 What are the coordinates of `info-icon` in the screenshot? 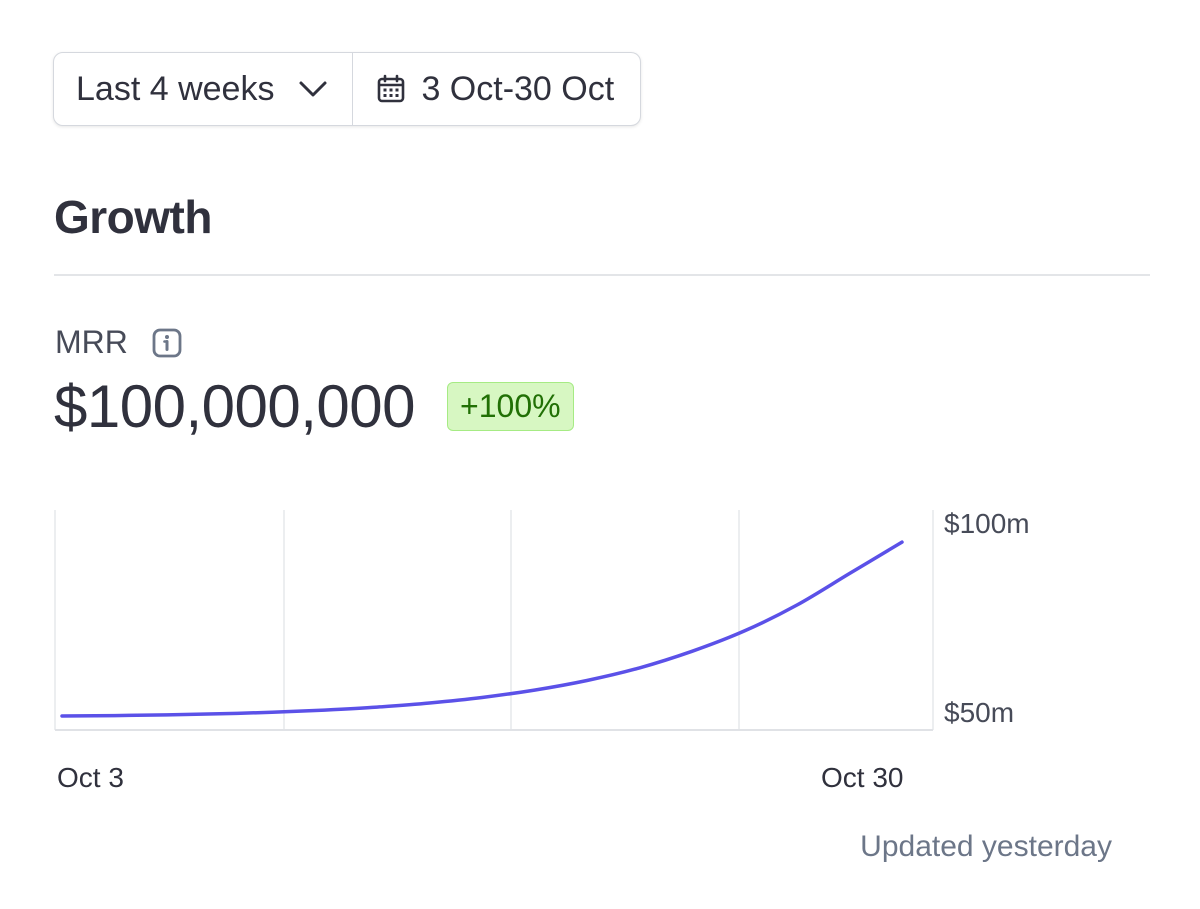 It's located at (167, 343).